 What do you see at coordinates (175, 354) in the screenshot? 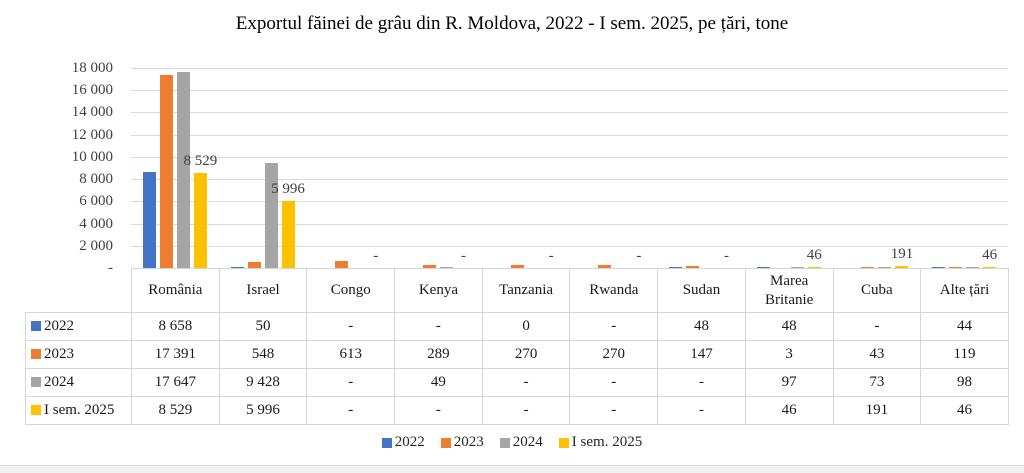
I see `table-cell: 17 391` at bounding box center [175, 354].